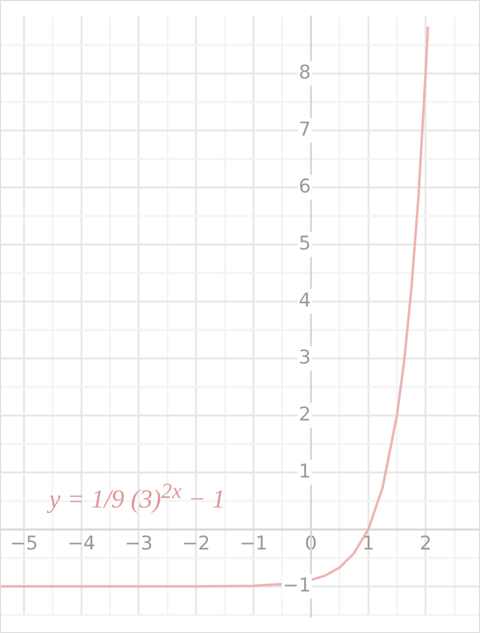 The height and width of the screenshot is (633, 480). What do you see at coordinates (138, 543) in the screenshot?
I see `x-tick-label: −3` at bounding box center [138, 543].